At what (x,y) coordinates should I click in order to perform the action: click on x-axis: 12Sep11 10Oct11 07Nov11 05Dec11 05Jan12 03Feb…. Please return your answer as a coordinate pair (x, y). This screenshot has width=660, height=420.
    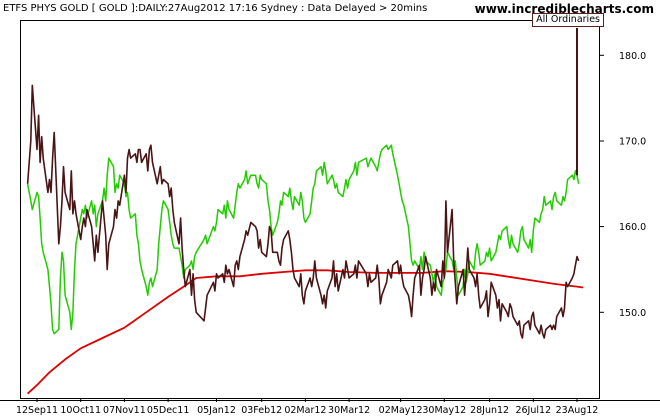
    Looking at the image, I should click on (307, 407).